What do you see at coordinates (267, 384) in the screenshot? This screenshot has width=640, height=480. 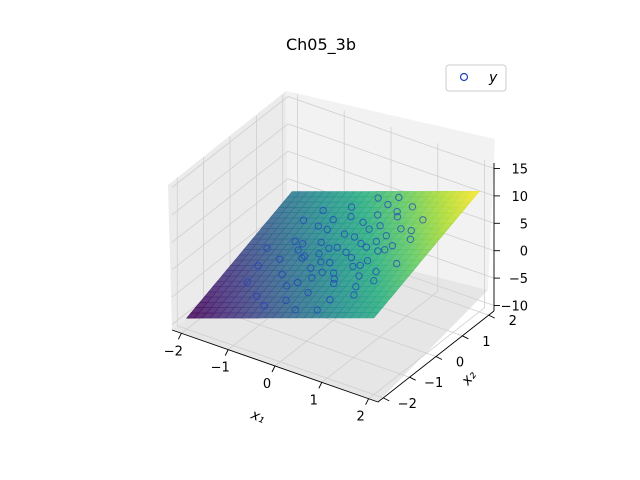 I see `x-tick-label: 0` at bounding box center [267, 384].